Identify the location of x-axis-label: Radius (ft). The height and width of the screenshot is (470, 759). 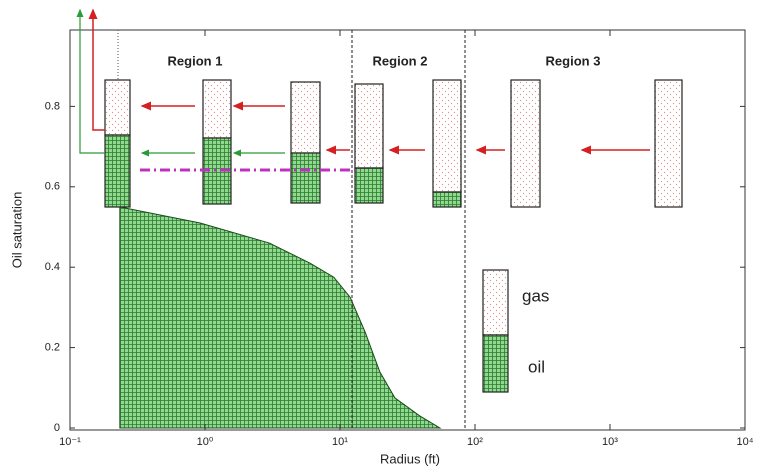
(410, 458).